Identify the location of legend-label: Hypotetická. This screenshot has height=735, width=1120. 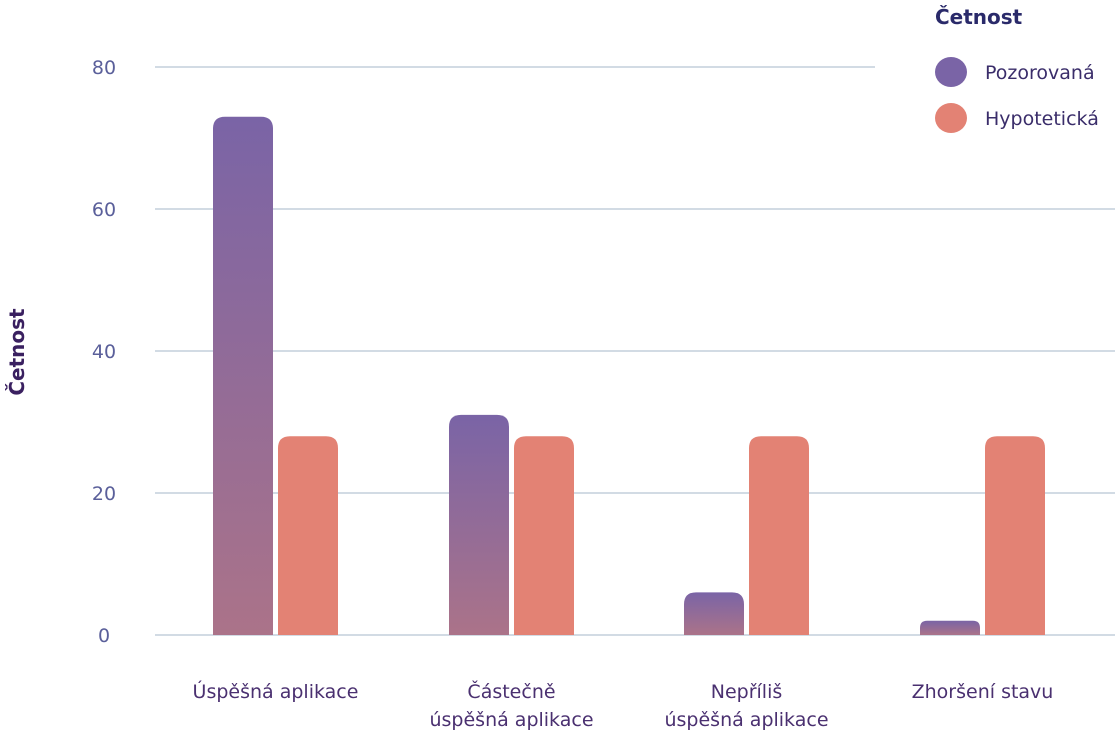
(1042, 119).